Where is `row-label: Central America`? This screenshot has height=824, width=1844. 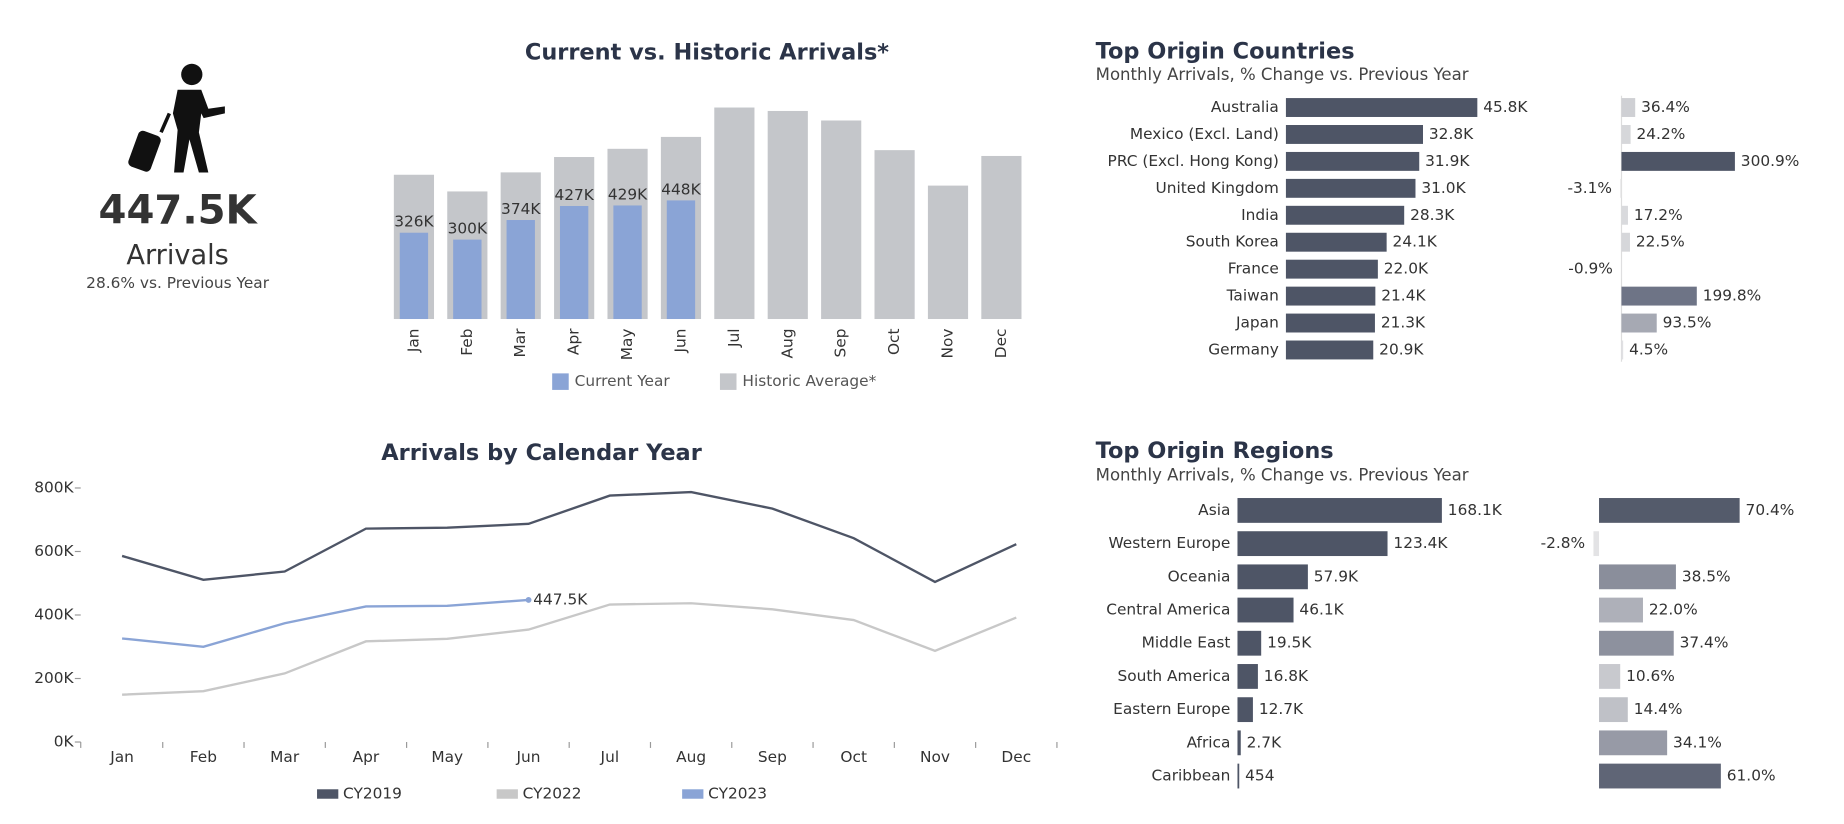 row-label: Central America is located at coordinates (1168, 610).